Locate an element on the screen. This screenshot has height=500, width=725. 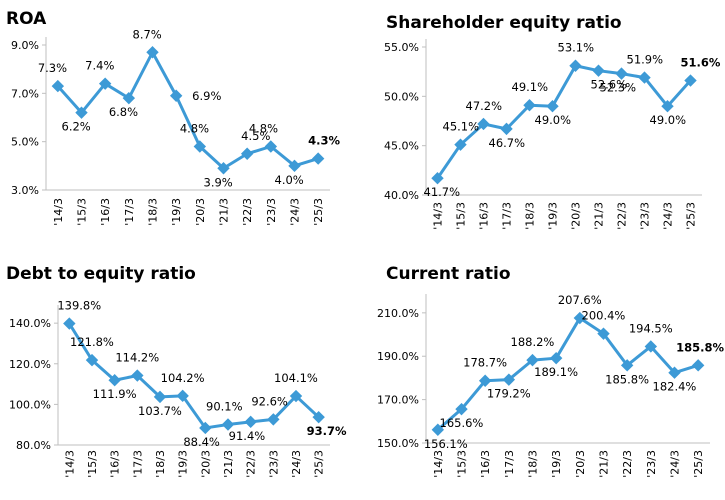
data-label: 194.5% is located at coordinates (651, 328).